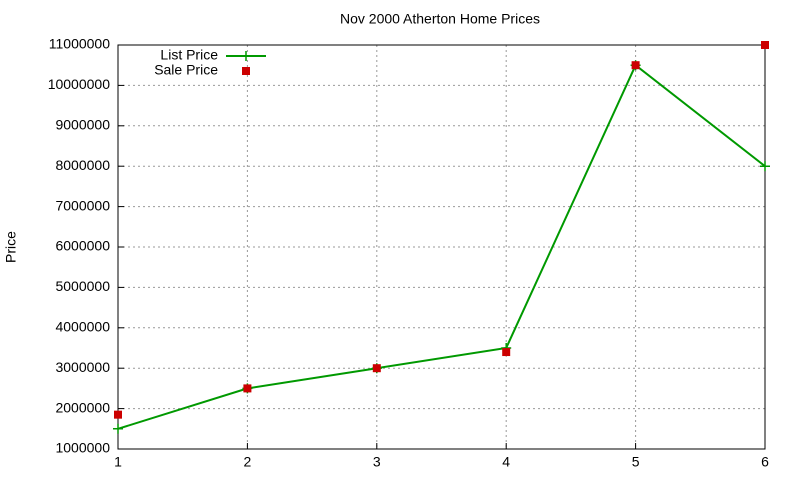  What do you see at coordinates (189, 55) in the screenshot?
I see `legend-label: List Price` at bounding box center [189, 55].